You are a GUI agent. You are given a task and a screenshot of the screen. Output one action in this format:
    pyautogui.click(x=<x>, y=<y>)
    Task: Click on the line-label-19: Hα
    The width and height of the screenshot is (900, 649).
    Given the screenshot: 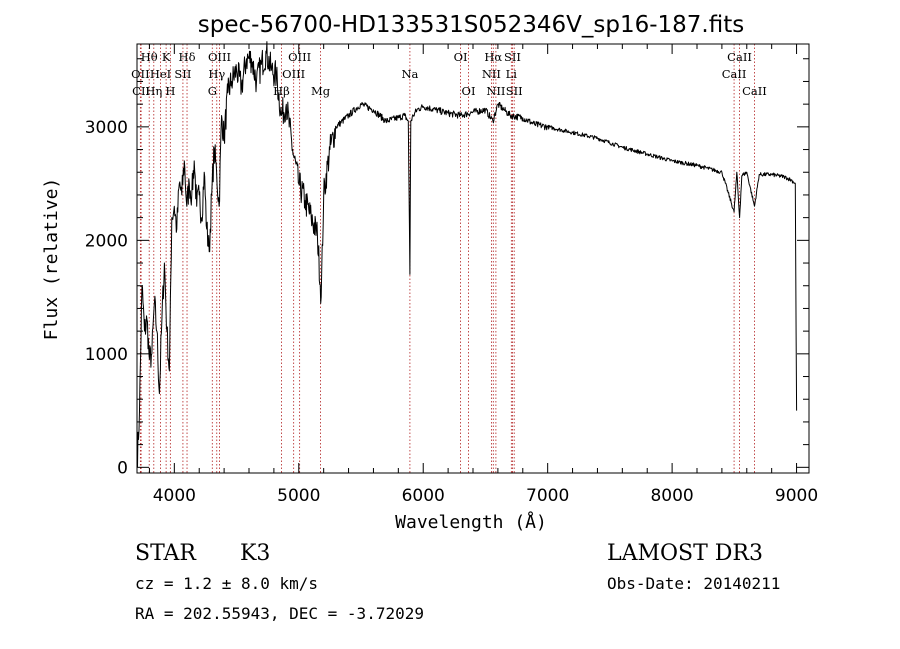 What is the action you would take?
    pyautogui.click(x=493, y=57)
    